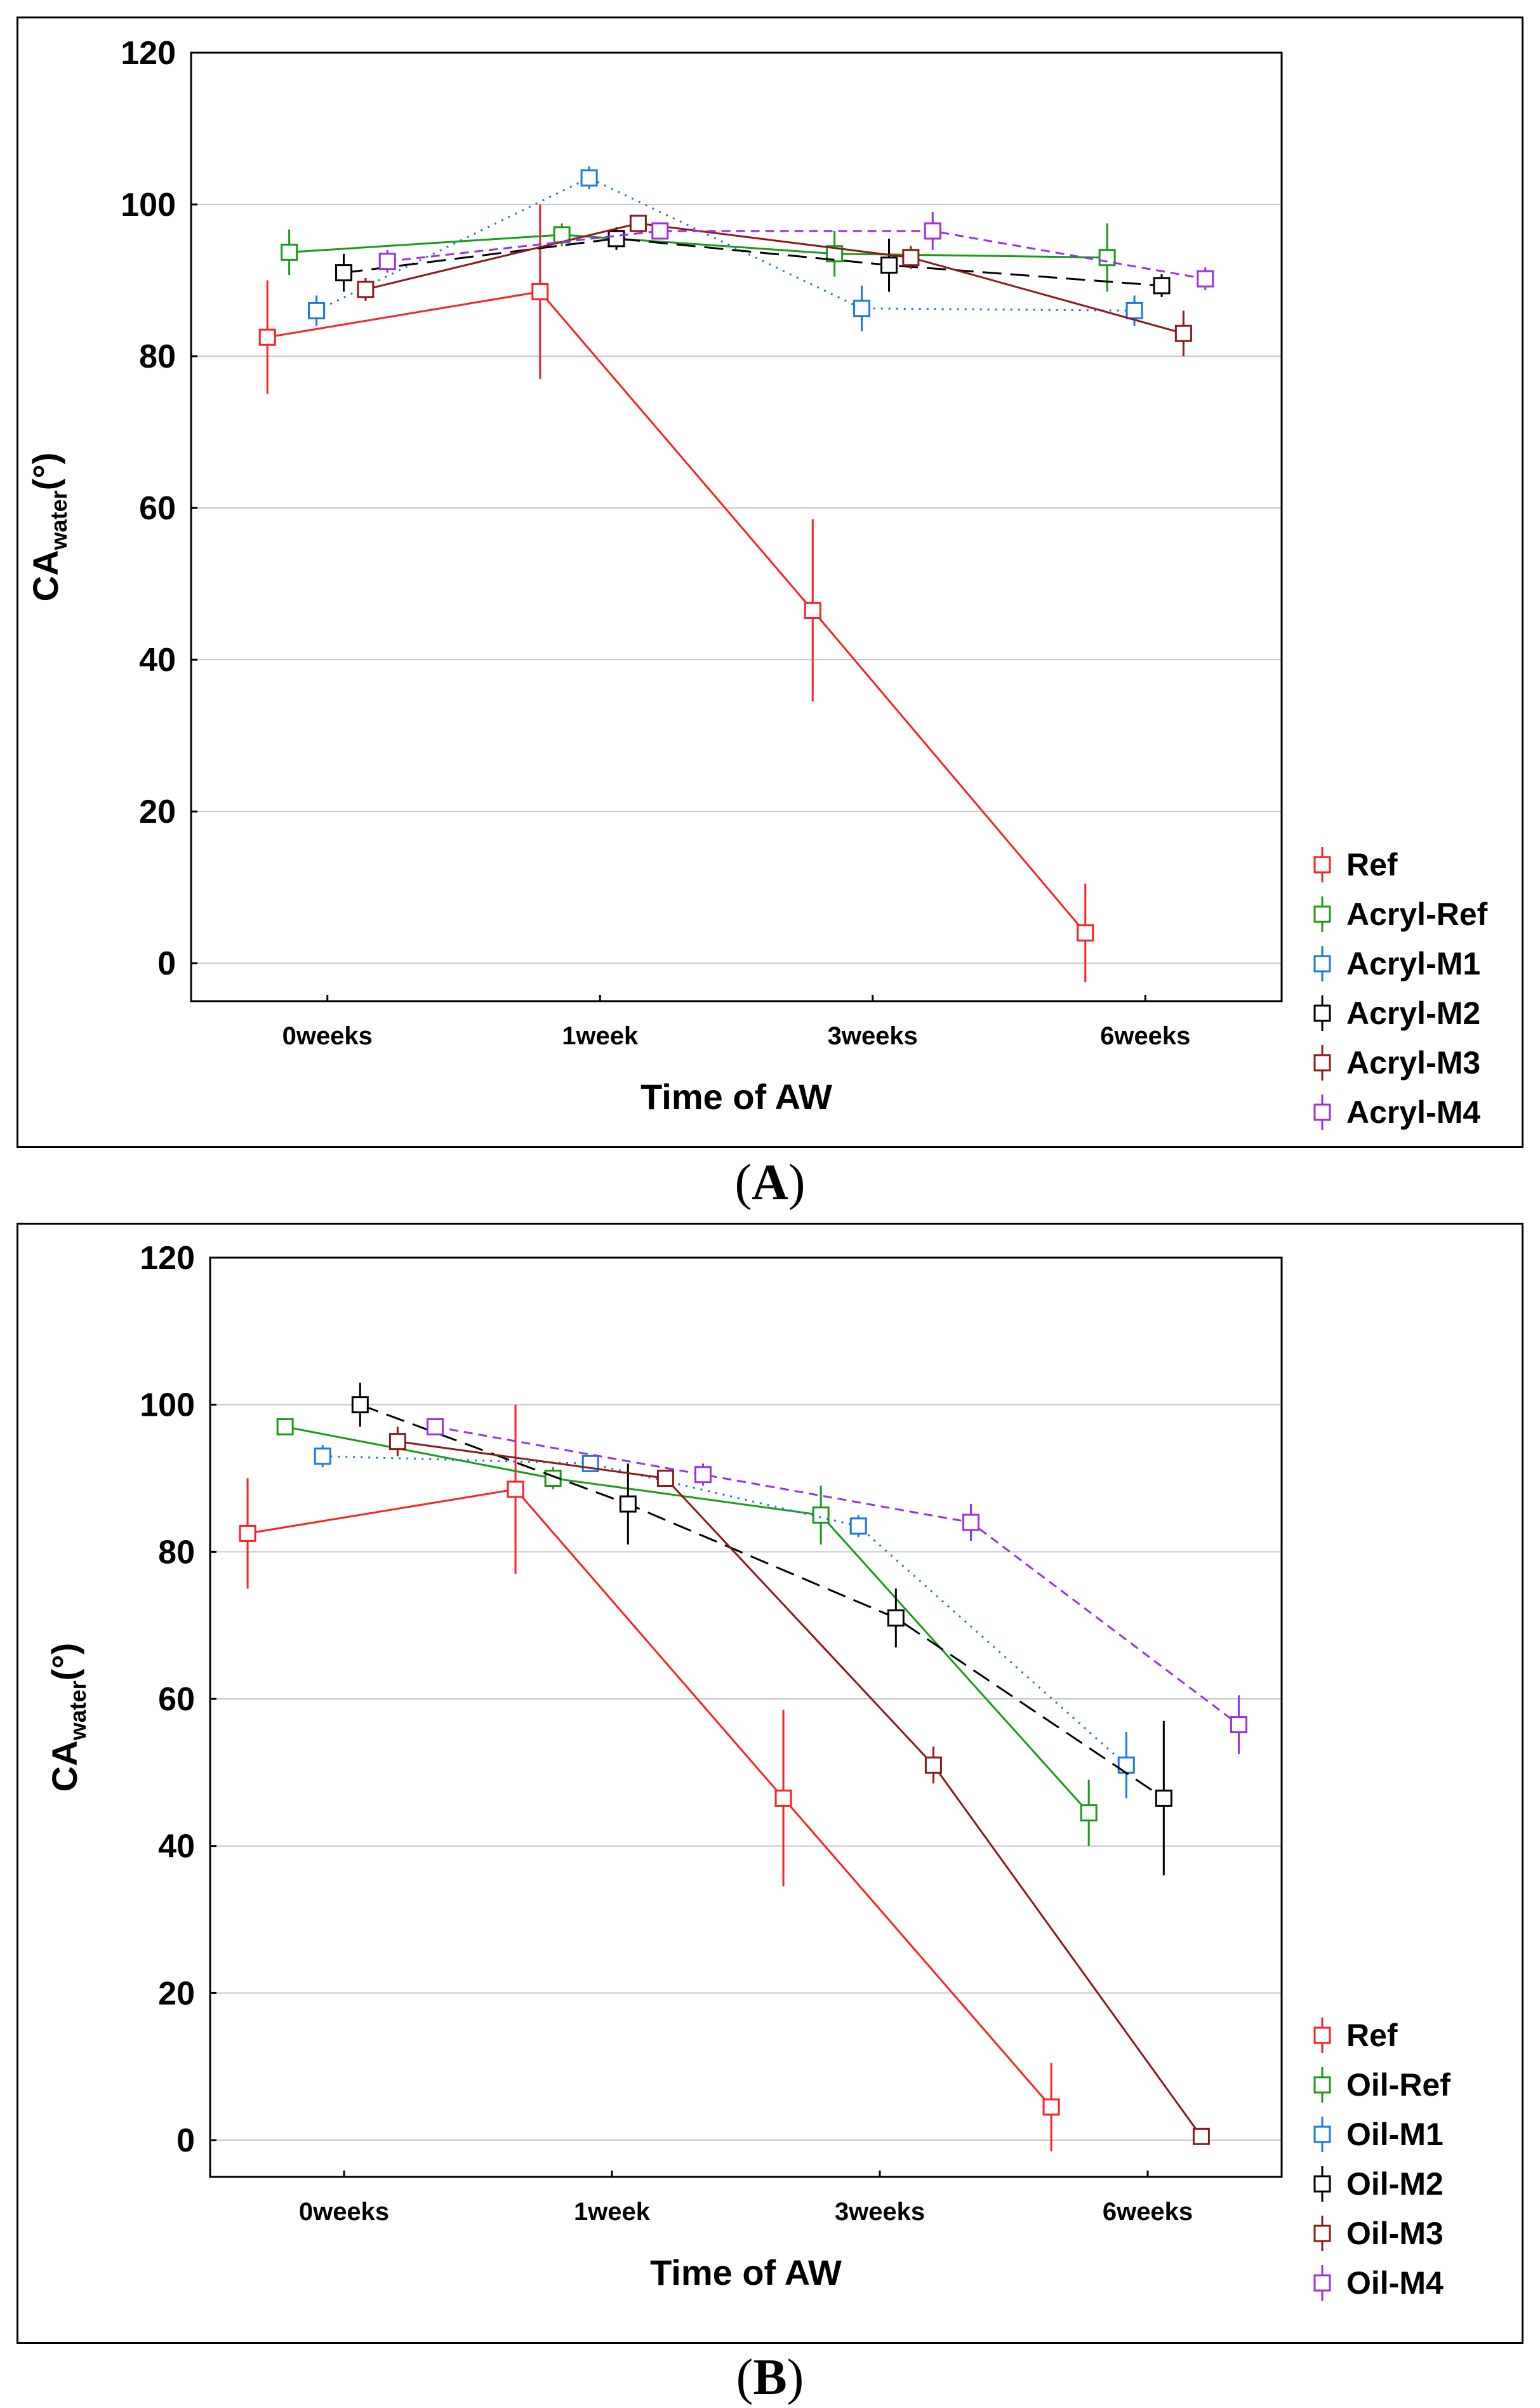  I want to click on caption-b: (B), so click(770, 2377).